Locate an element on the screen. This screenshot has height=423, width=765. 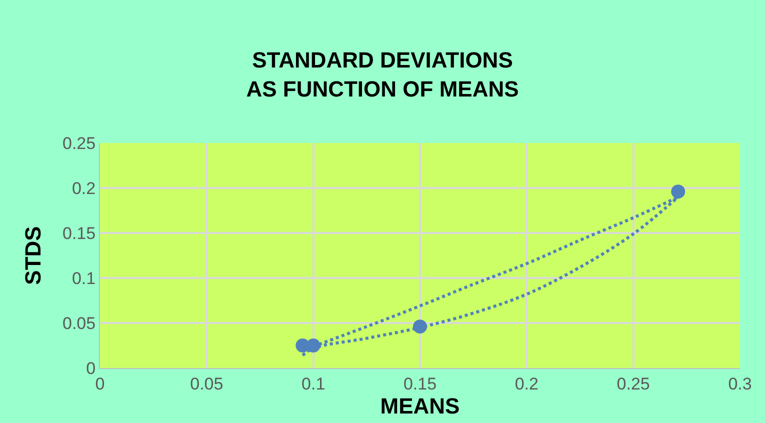
y-tick-label: 0.2 is located at coordinates (84, 188).